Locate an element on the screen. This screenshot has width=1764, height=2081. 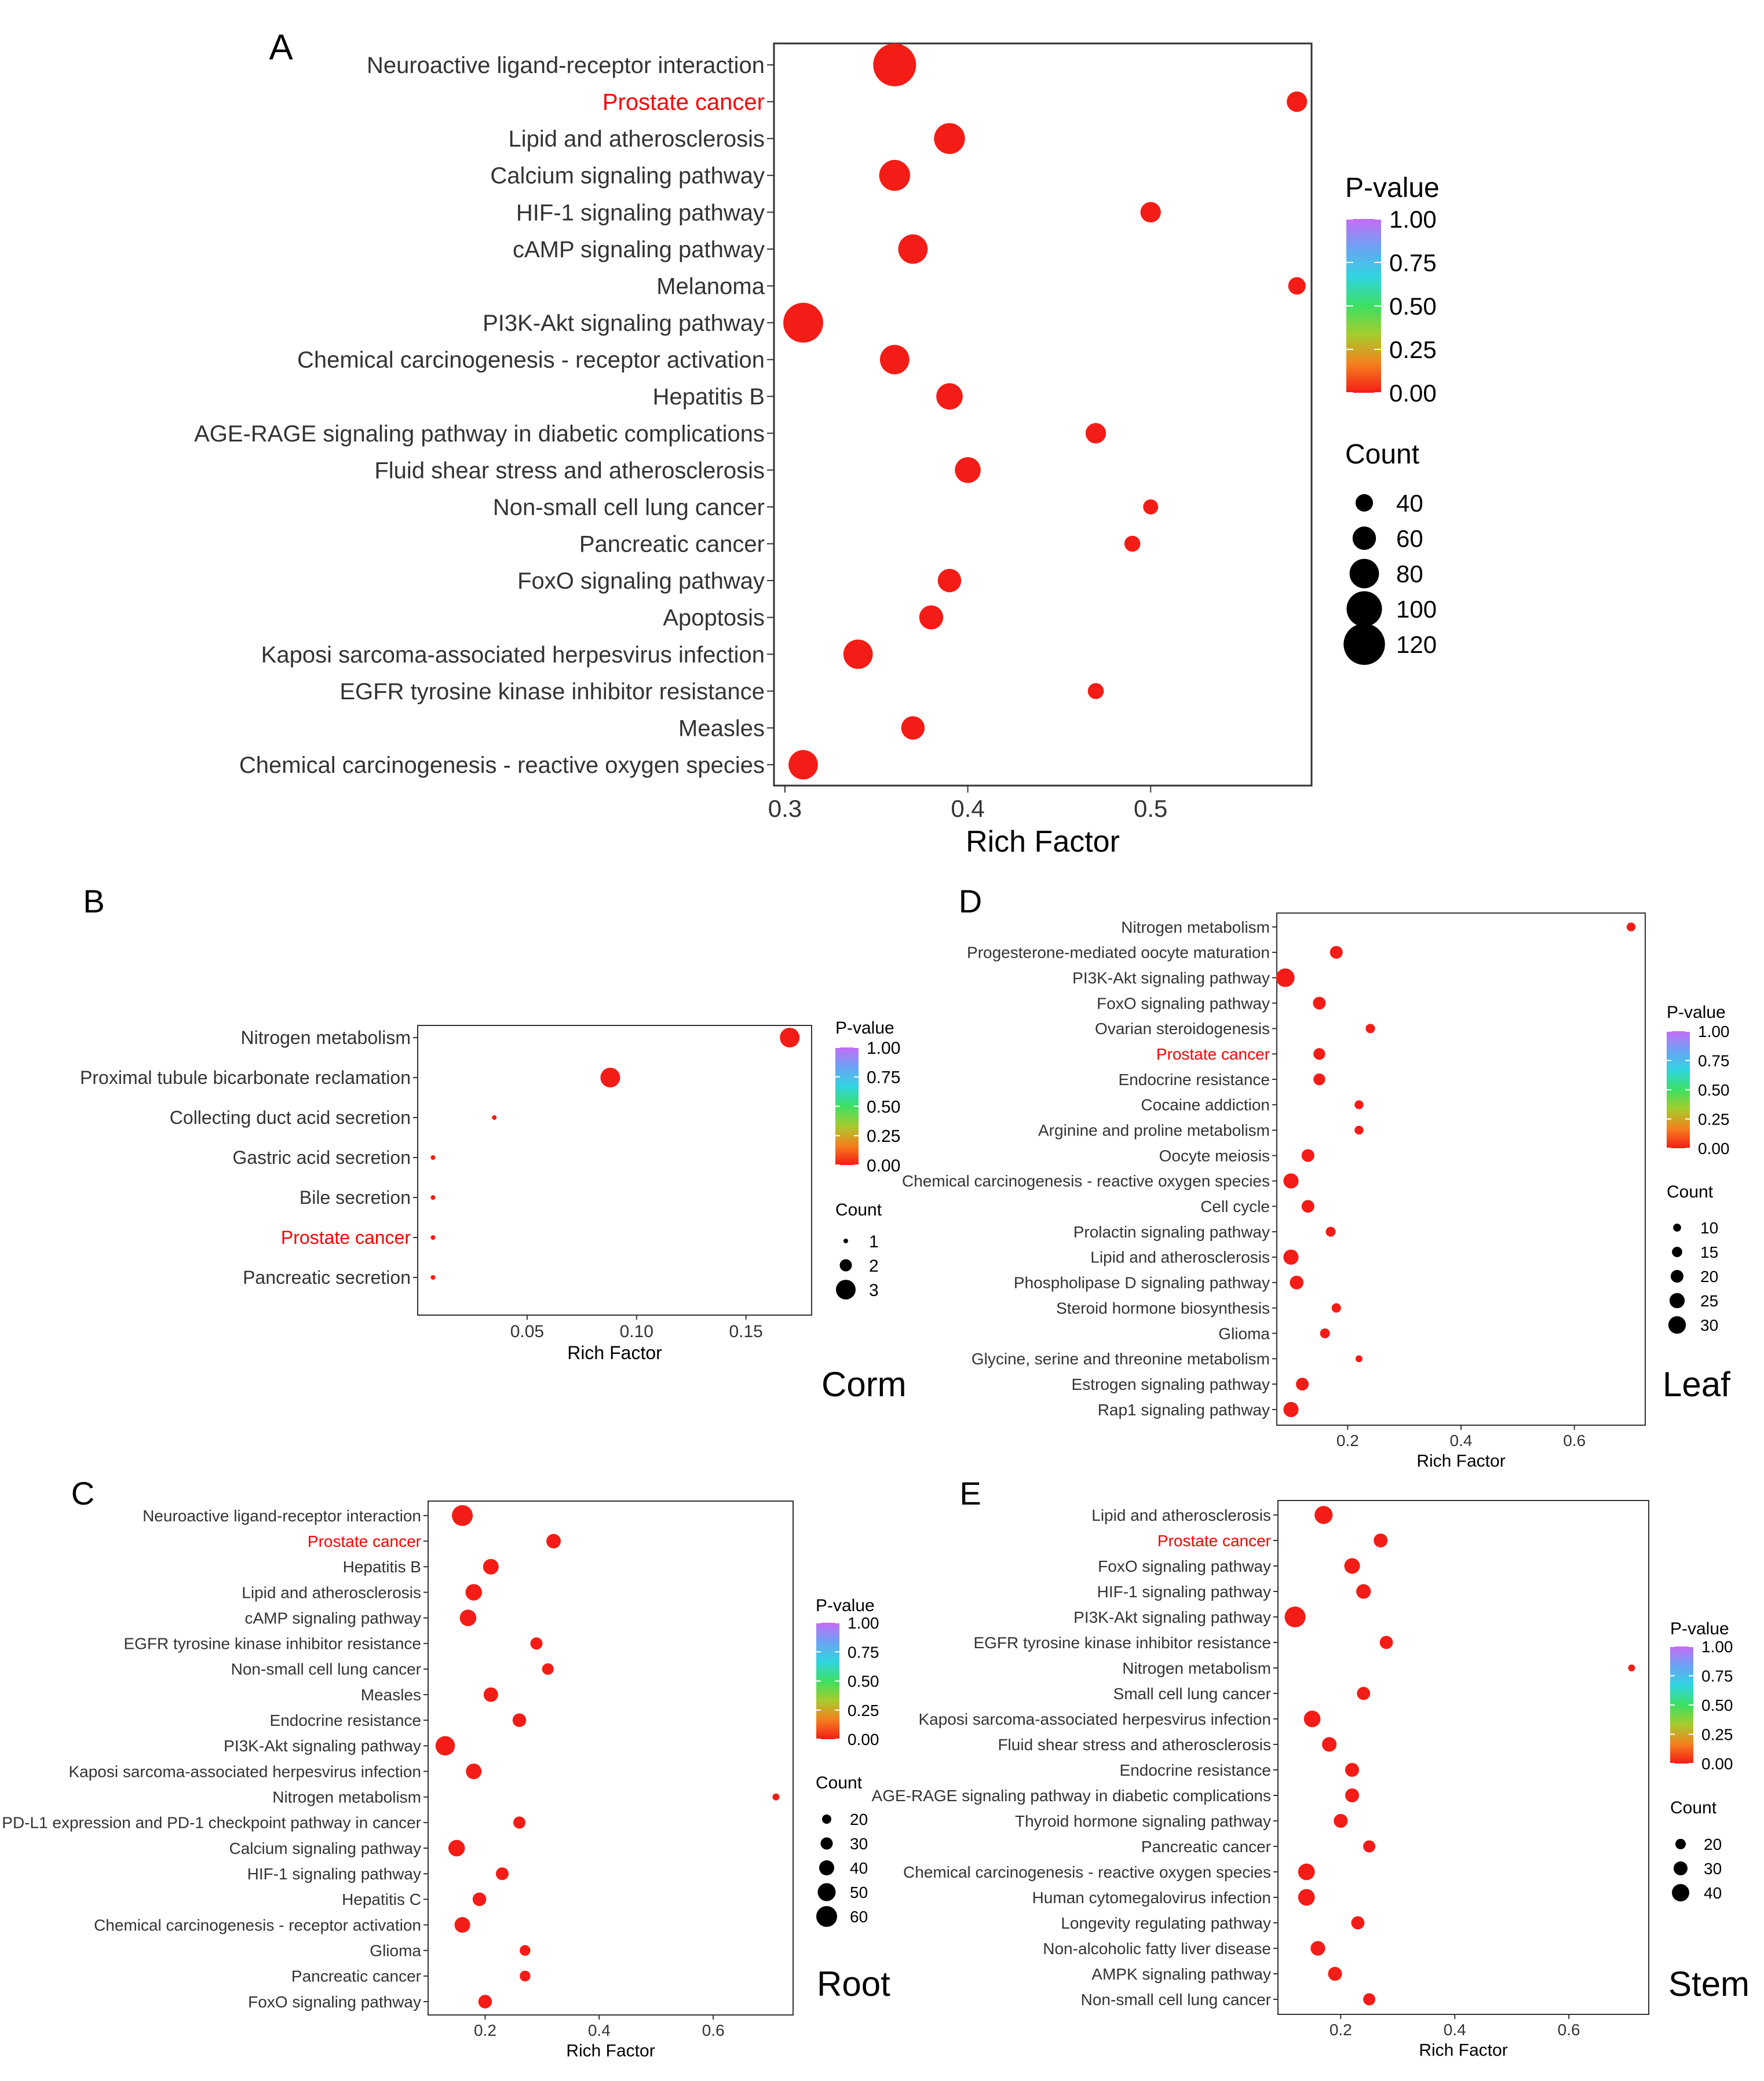
y-label-progesterone-mediated-oocyte-maturation: Progesterone-mediated oocyte maturation is located at coordinates (1119, 953).